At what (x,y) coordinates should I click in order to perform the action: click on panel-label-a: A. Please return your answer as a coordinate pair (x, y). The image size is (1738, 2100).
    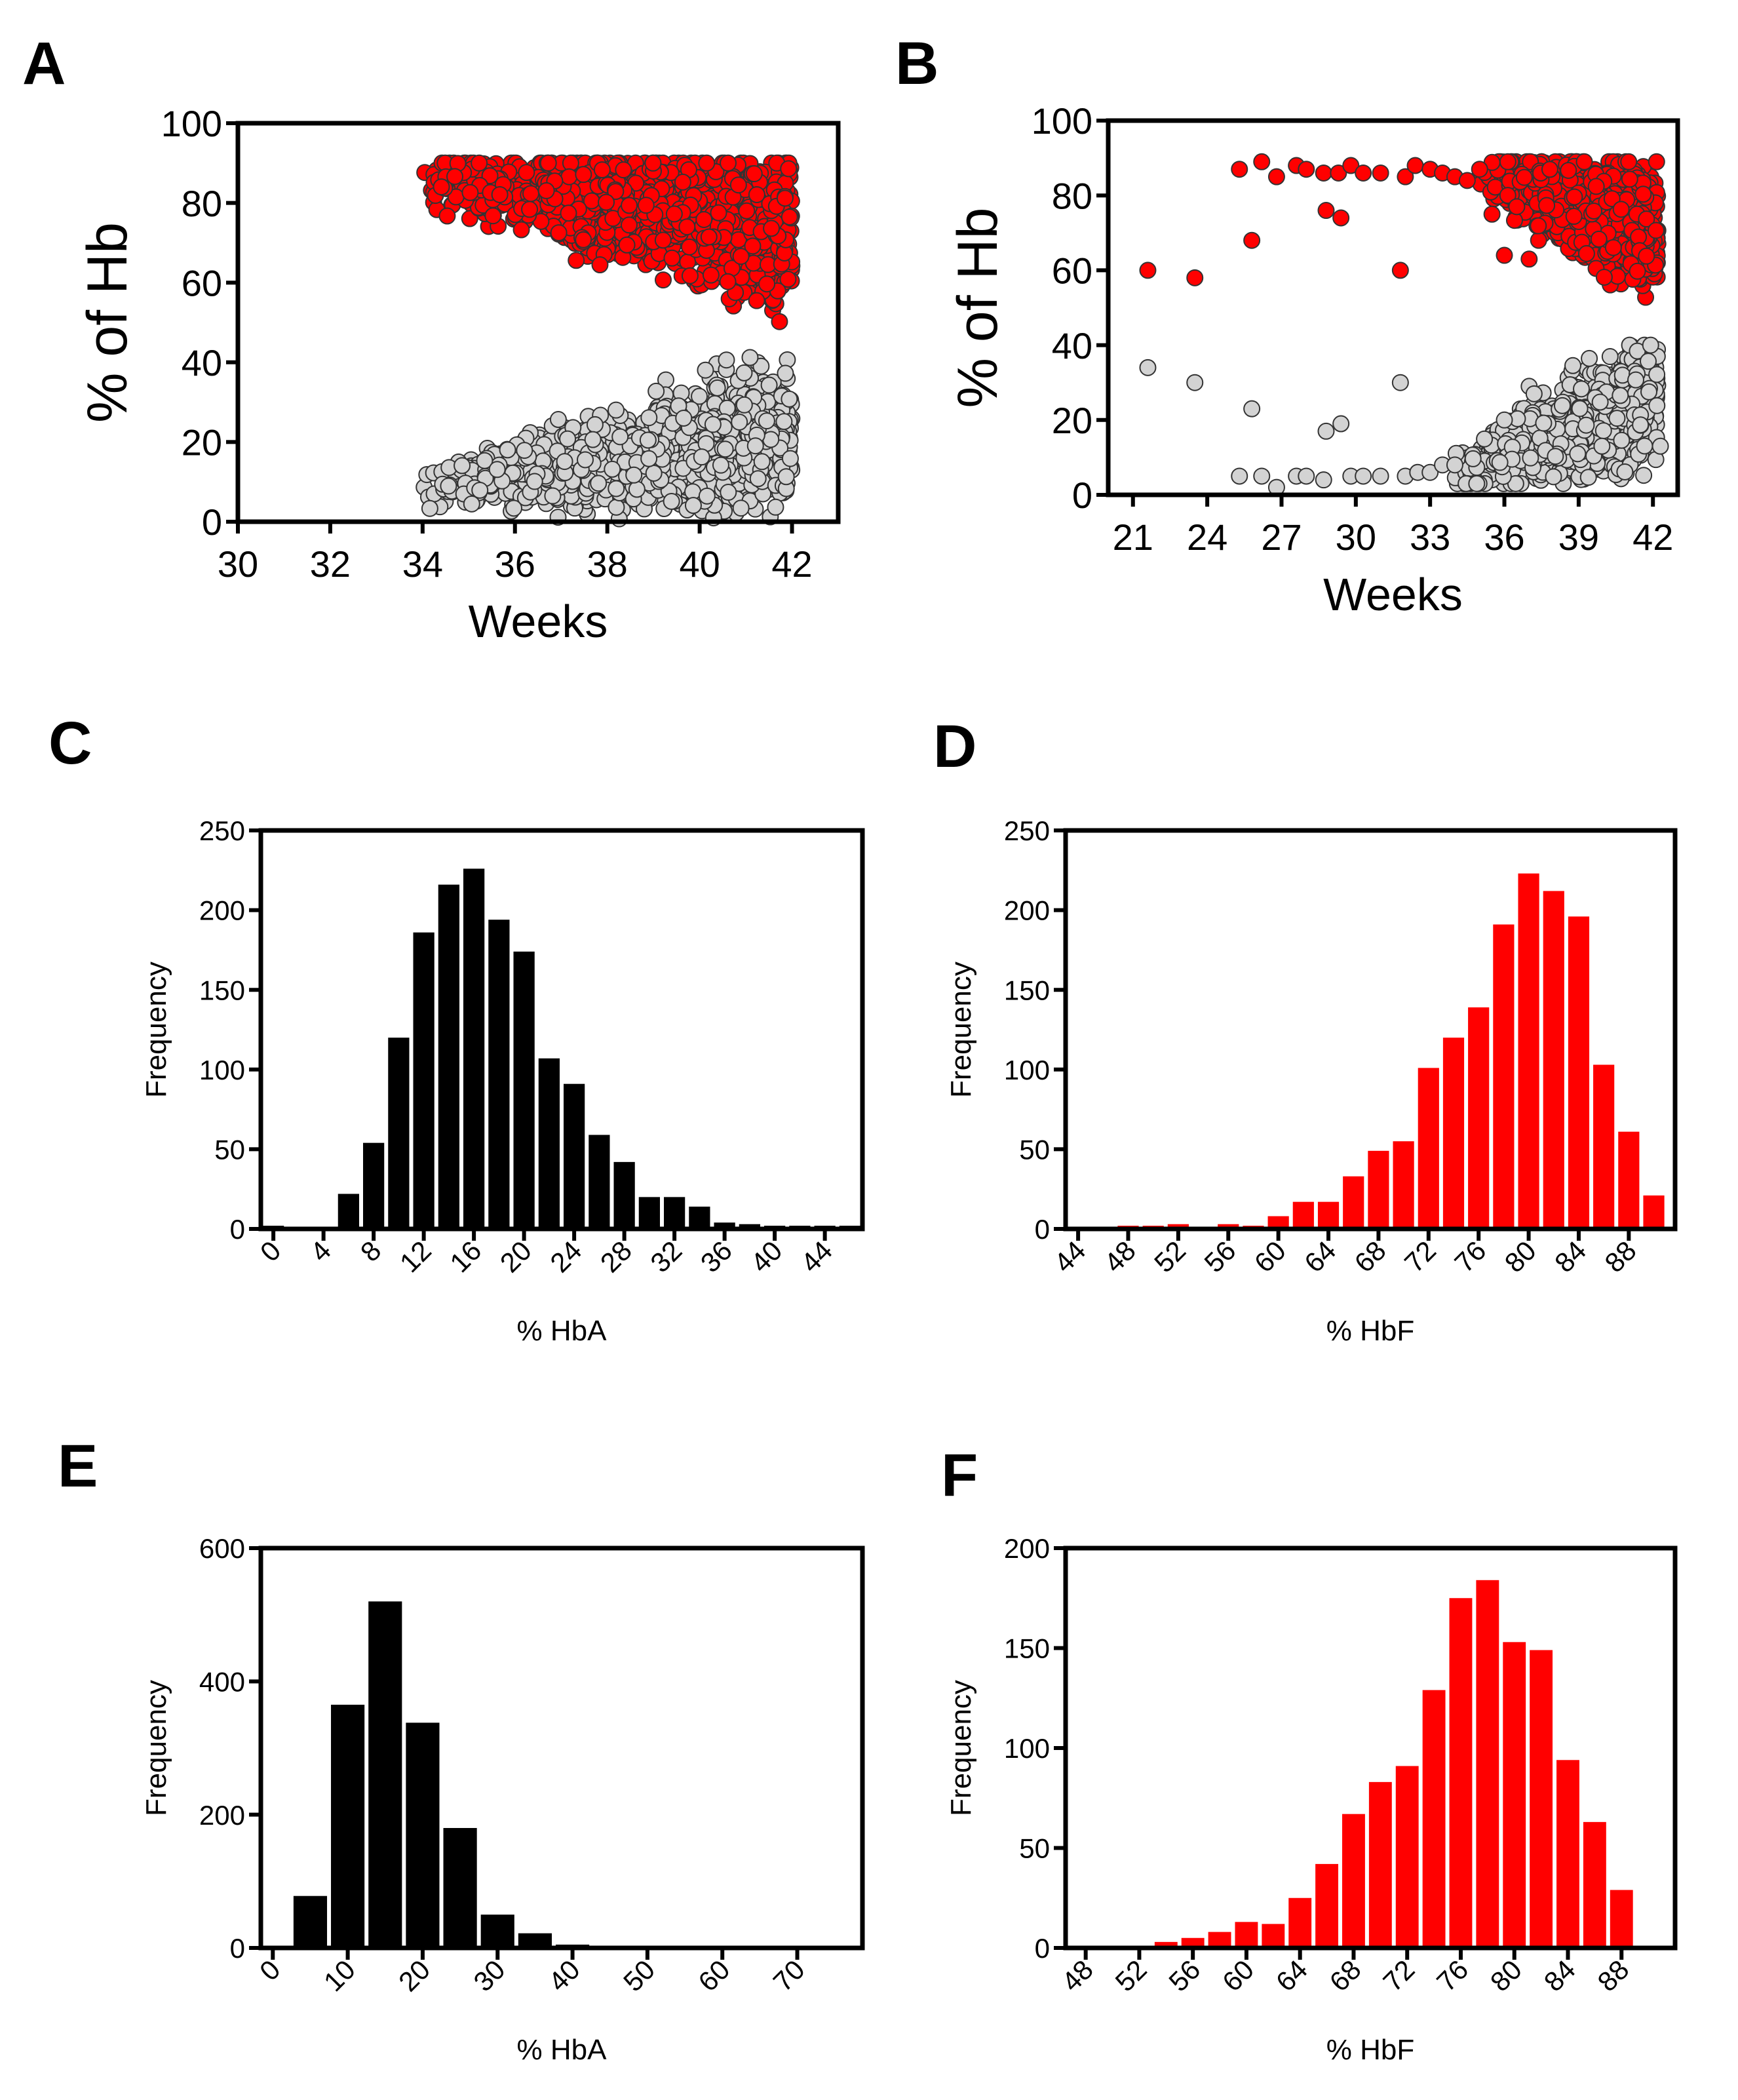
    Looking at the image, I should click on (44, 64).